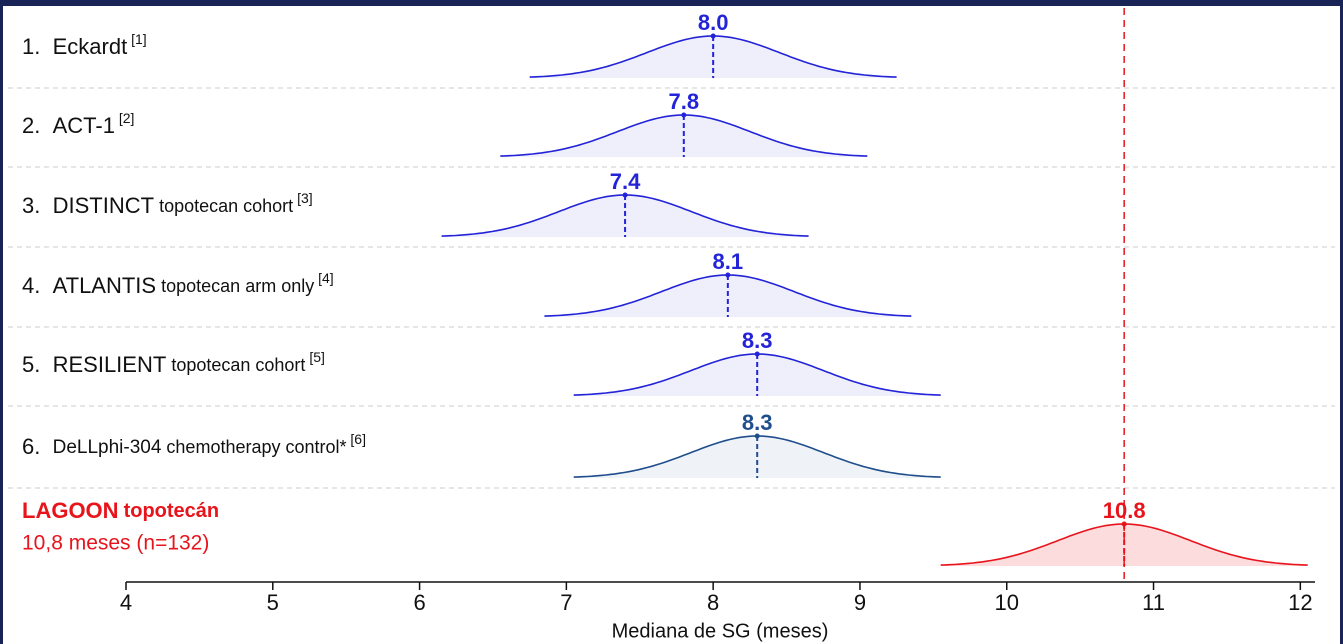 The image size is (1343, 644). I want to click on row-number: 4., so click(31, 285).